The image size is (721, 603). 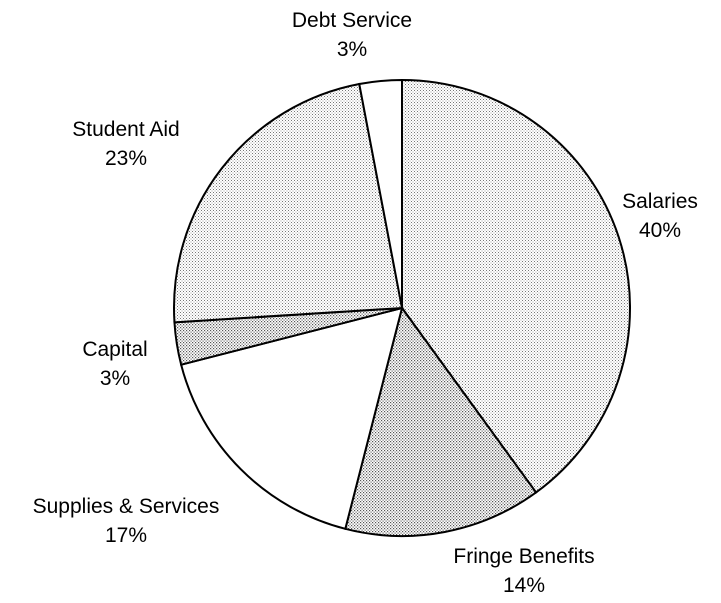 What do you see at coordinates (291, 418) in the screenshot?
I see `pie-slice-supplies-services` at bounding box center [291, 418].